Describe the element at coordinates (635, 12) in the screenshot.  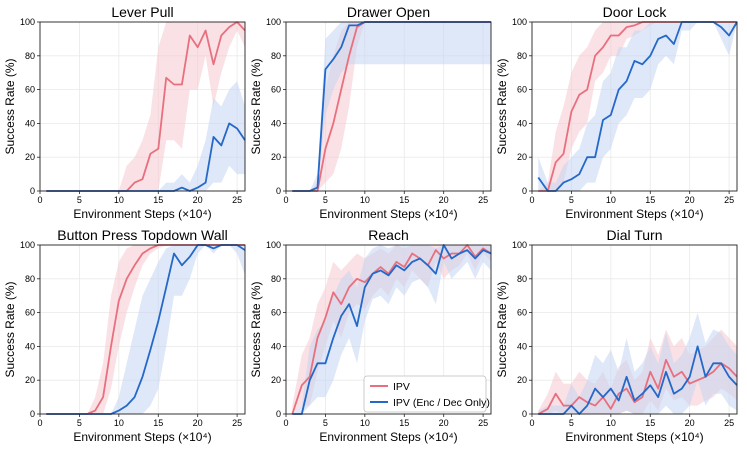
I see `chart-title: Door Lock` at that location.